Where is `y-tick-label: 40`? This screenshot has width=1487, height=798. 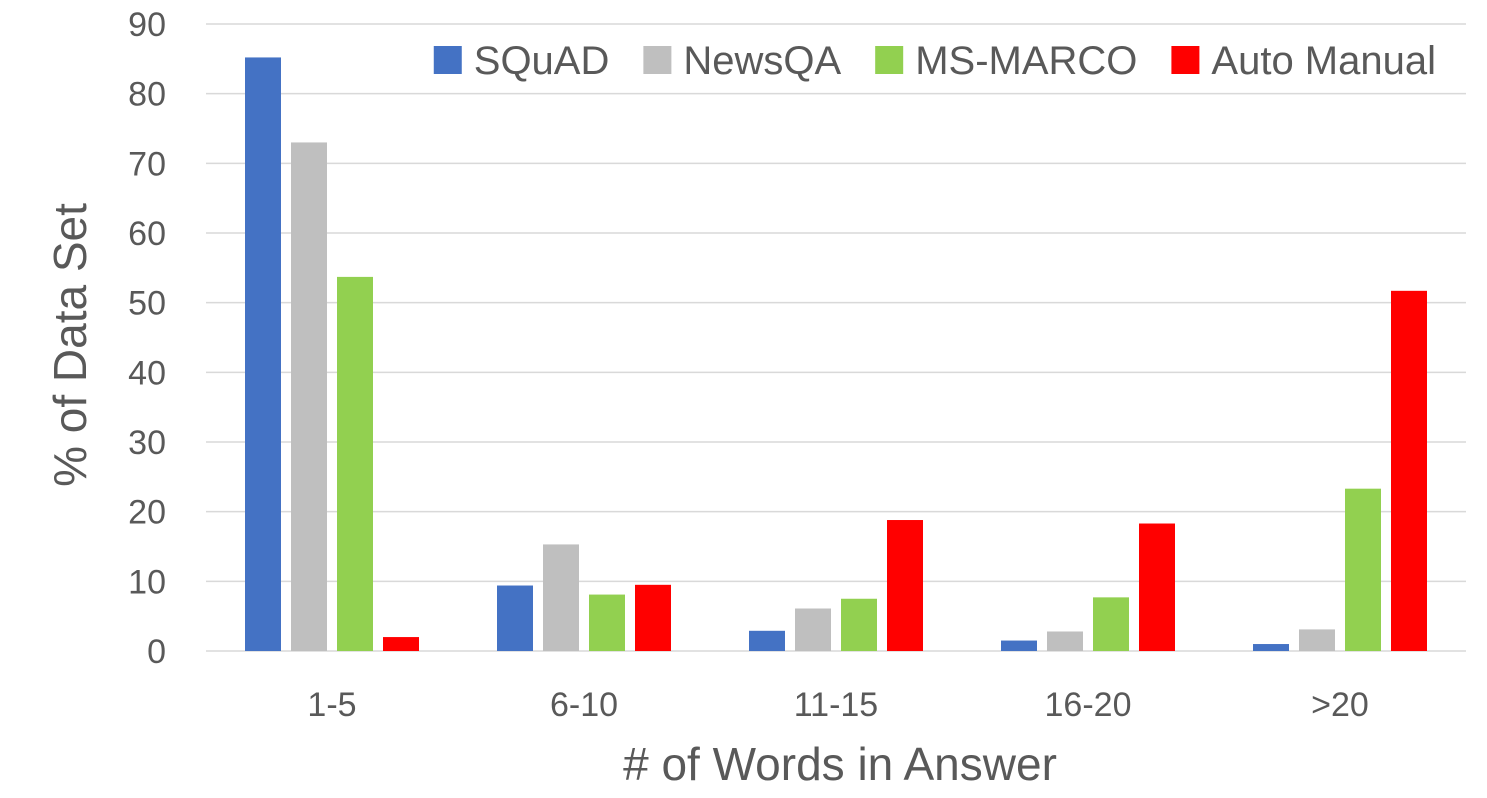
y-tick-label: 40 is located at coordinates (147, 373).